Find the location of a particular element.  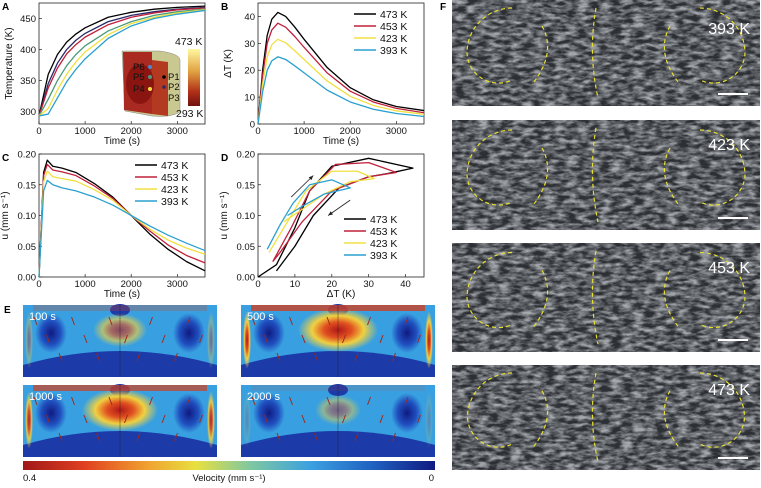

x-tick-label: 0 is located at coordinates (38, 284).